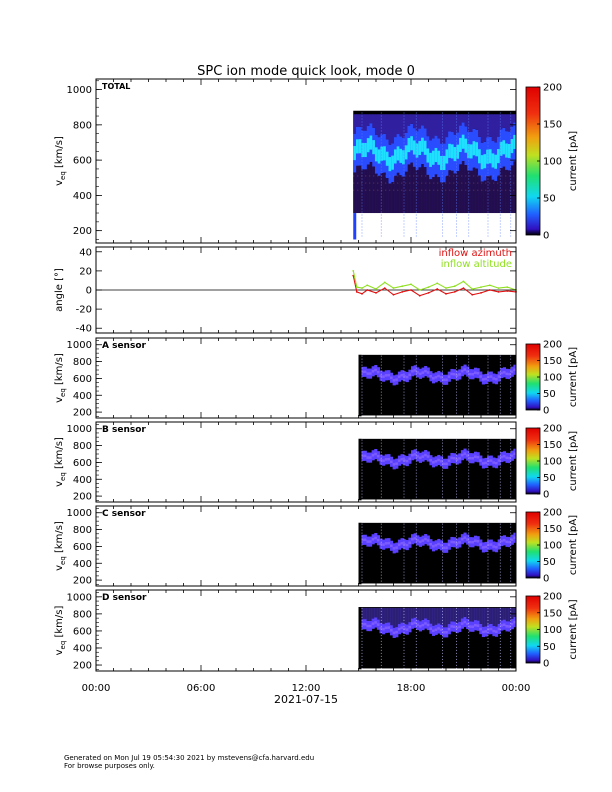  I want to click on data-background, so click(437, 385).